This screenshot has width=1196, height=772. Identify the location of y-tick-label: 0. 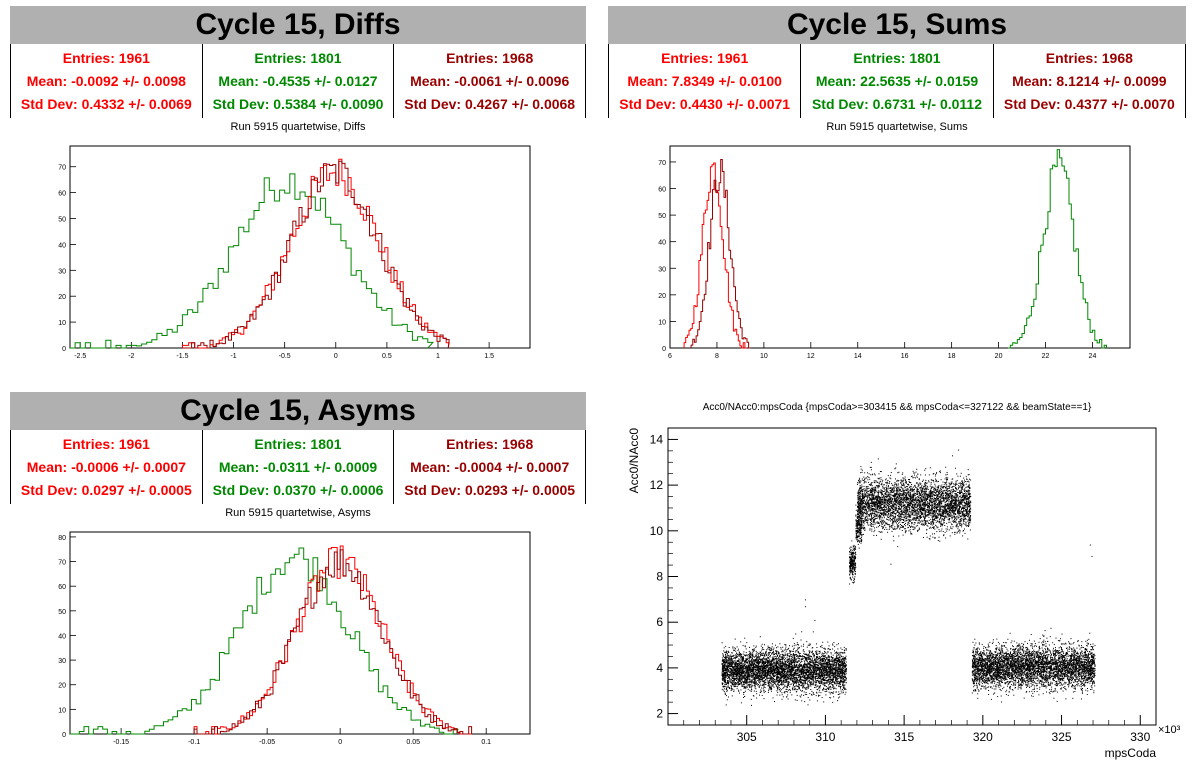
(64, 349).